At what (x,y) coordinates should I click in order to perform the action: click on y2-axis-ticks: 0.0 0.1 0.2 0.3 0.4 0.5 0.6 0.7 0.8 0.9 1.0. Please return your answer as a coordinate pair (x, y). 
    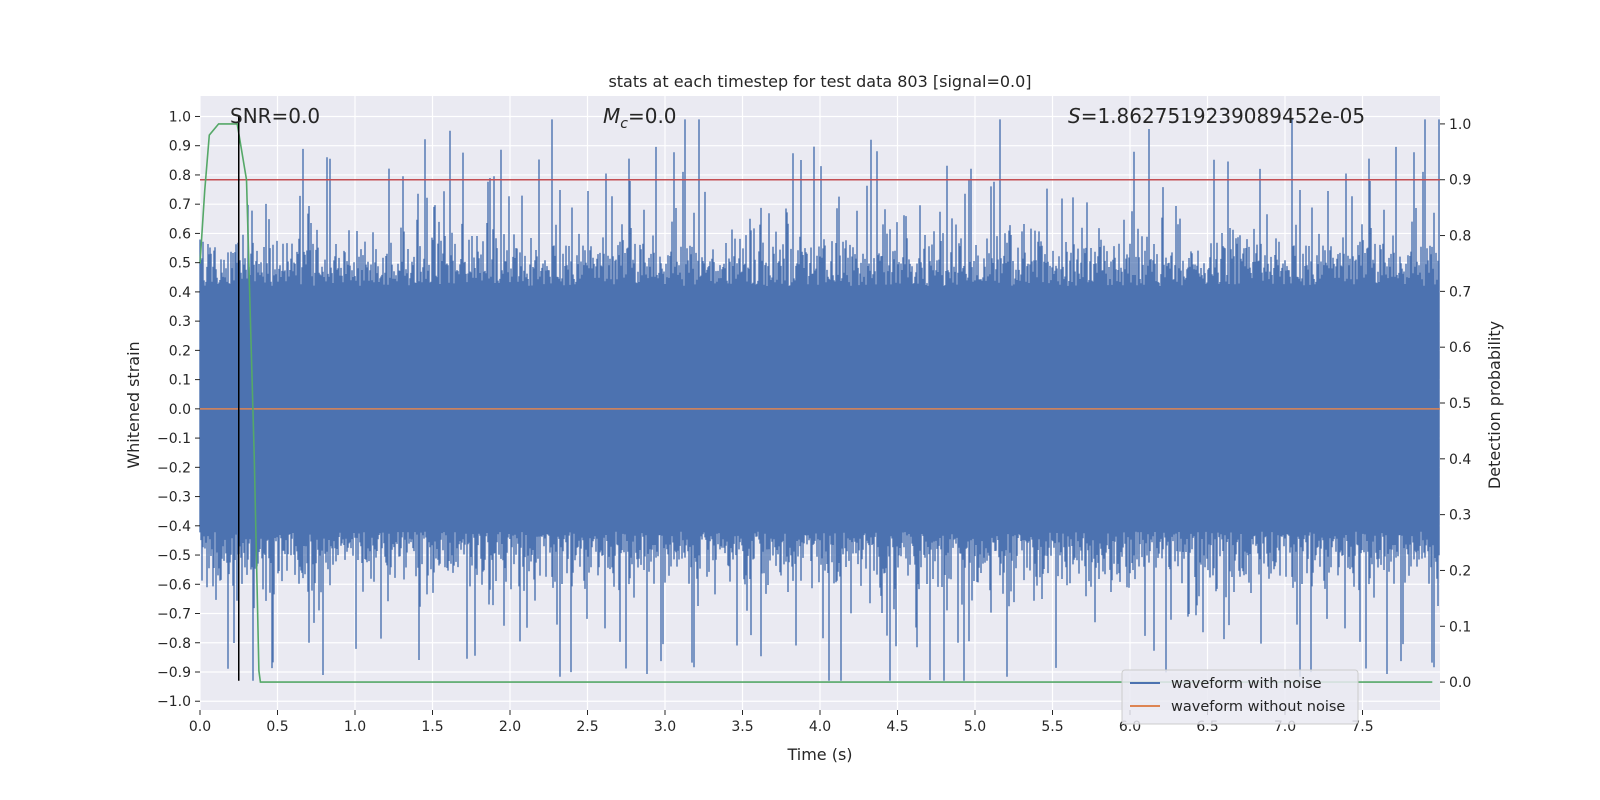
    Looking at the image, I should click on (1455, 404).